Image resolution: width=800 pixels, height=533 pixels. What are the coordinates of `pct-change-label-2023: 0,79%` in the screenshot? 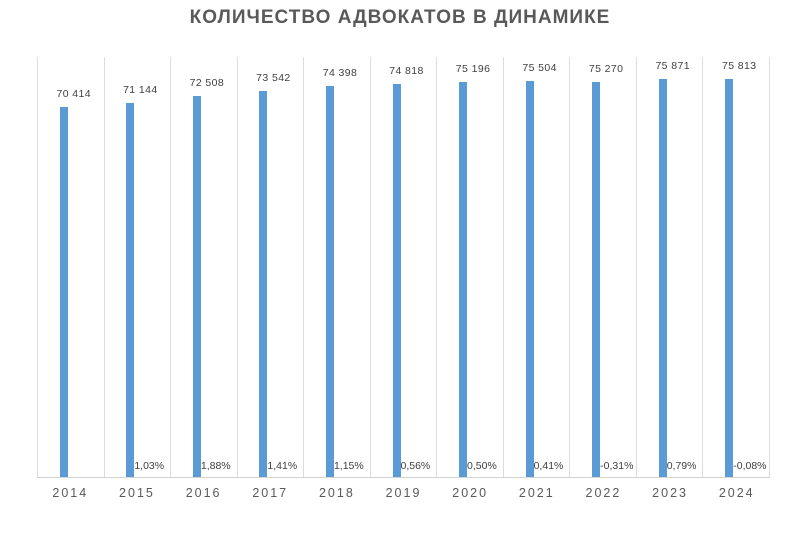 It's located at (681, 466).